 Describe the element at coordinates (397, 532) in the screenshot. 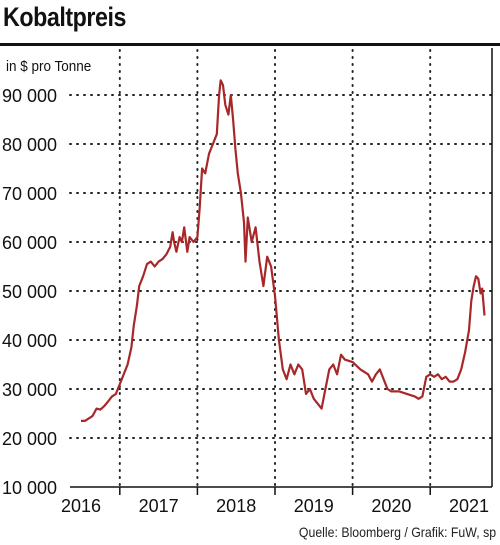

I see `source-note: Quelle: Bloomberg / Grafik: FuW, sp` at that location.